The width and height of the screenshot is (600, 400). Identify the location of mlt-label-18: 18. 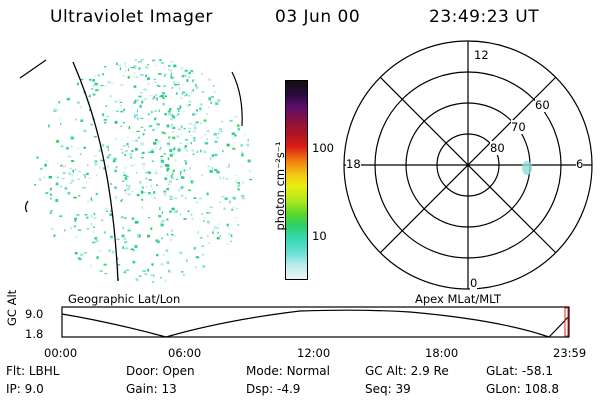
(353, 164).